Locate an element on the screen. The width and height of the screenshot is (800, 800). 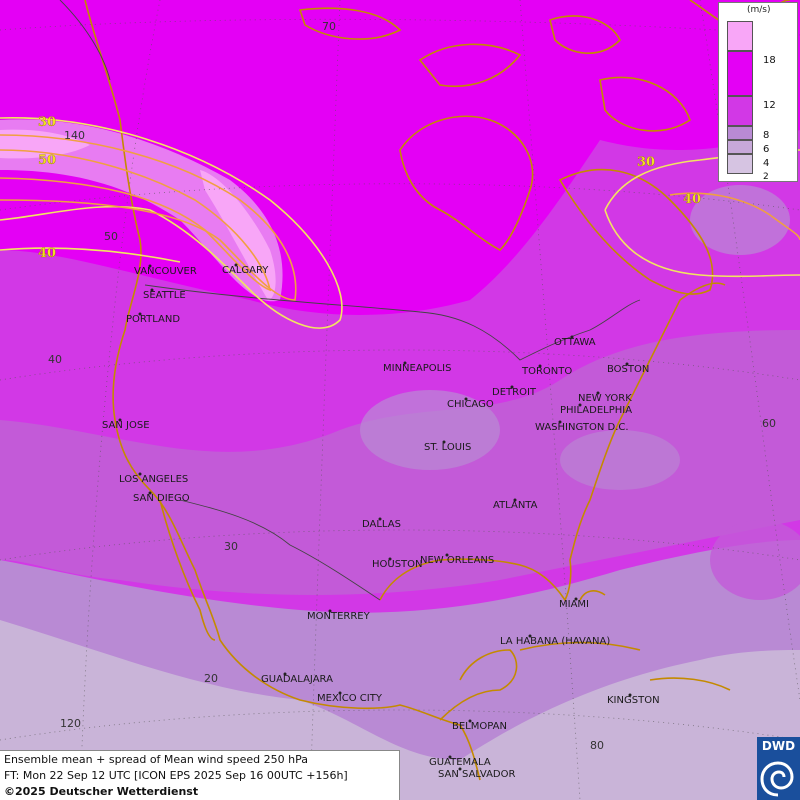
caption-copyright: ©2025 Deutscher Wetterdienst is located at coordinates (101, 791).